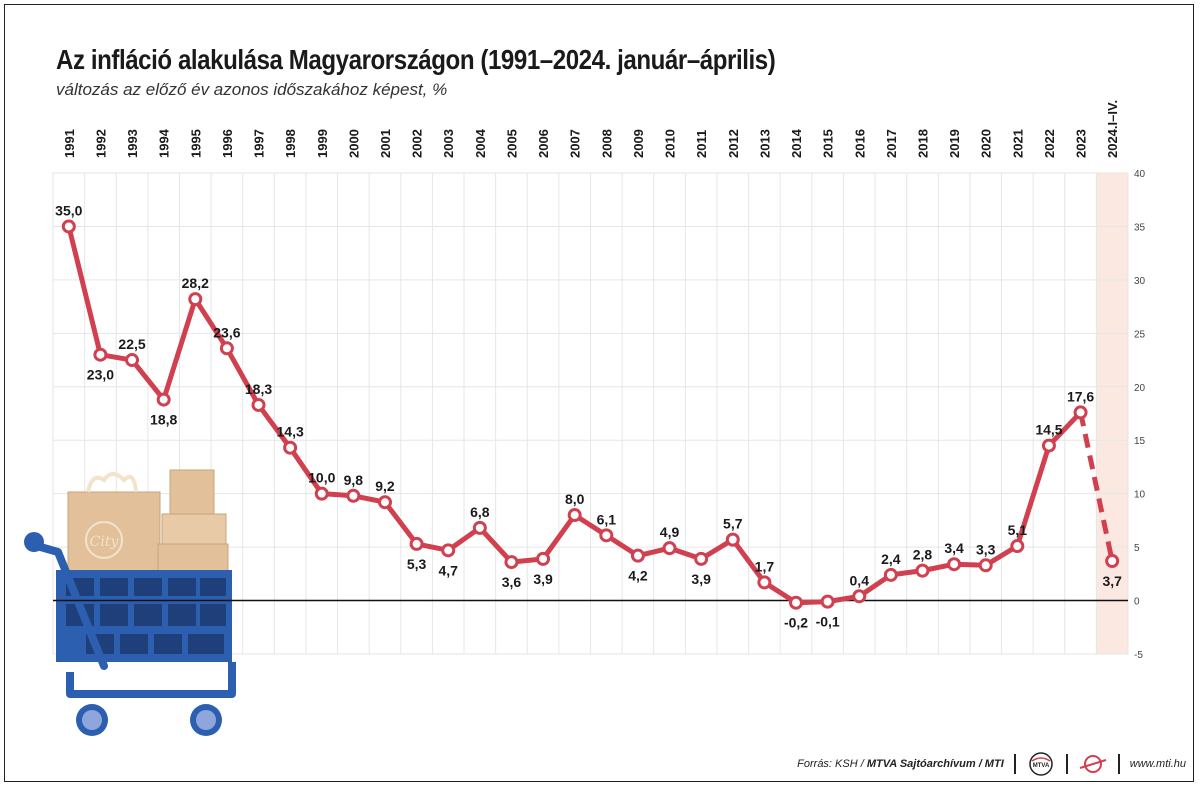  What do you see at coordinates (986, 143) in the screenshot?
I see `x-tick-label: 2020` at bounding box center [986, 143].